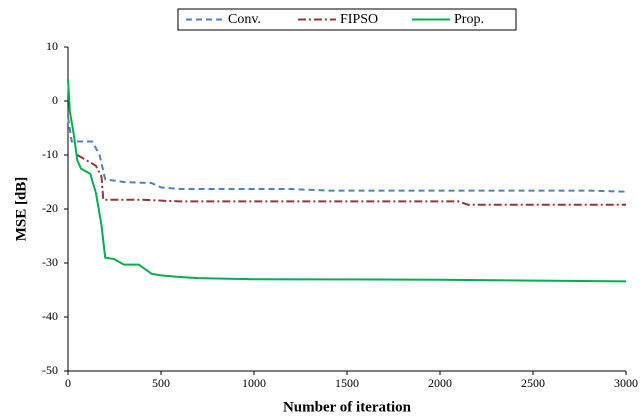 The image size is (644, 418). What do you see at coordinates (254, 383) in the screenshot?
I see `x-tick-label: 1000` at bounding box center [254, 383].